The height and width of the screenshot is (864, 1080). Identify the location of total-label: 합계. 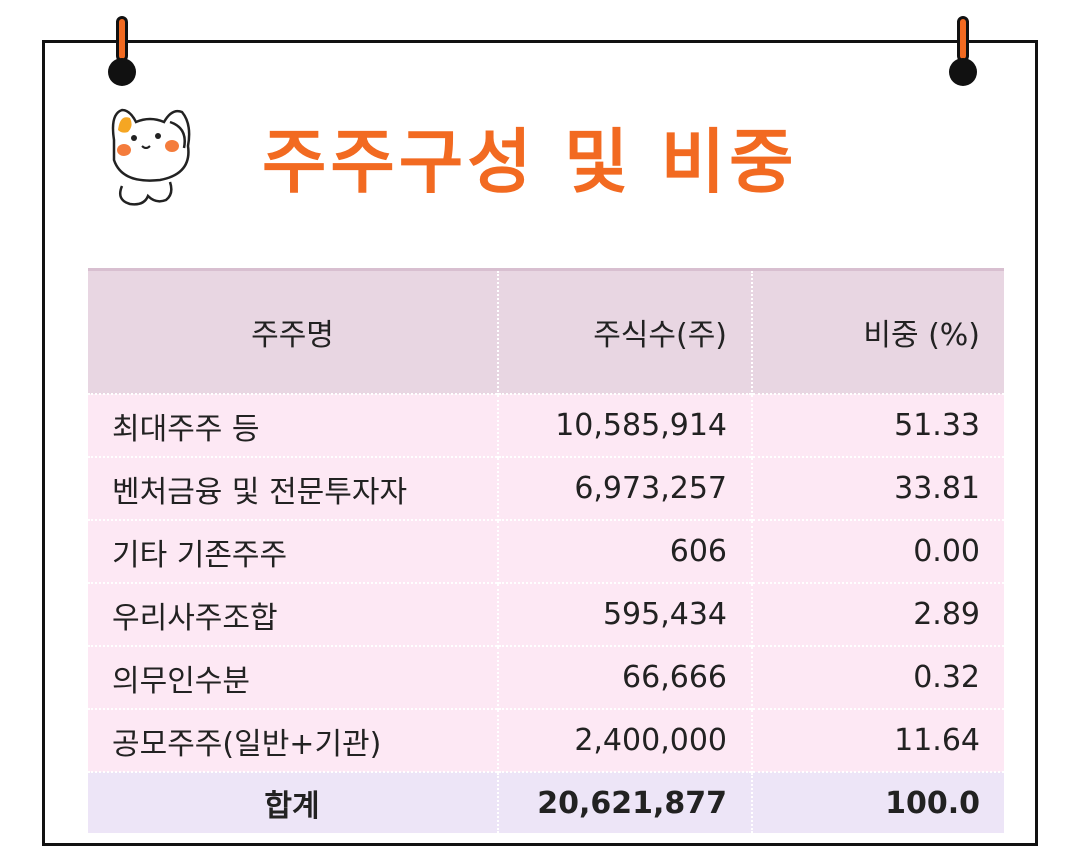
(293, 802).